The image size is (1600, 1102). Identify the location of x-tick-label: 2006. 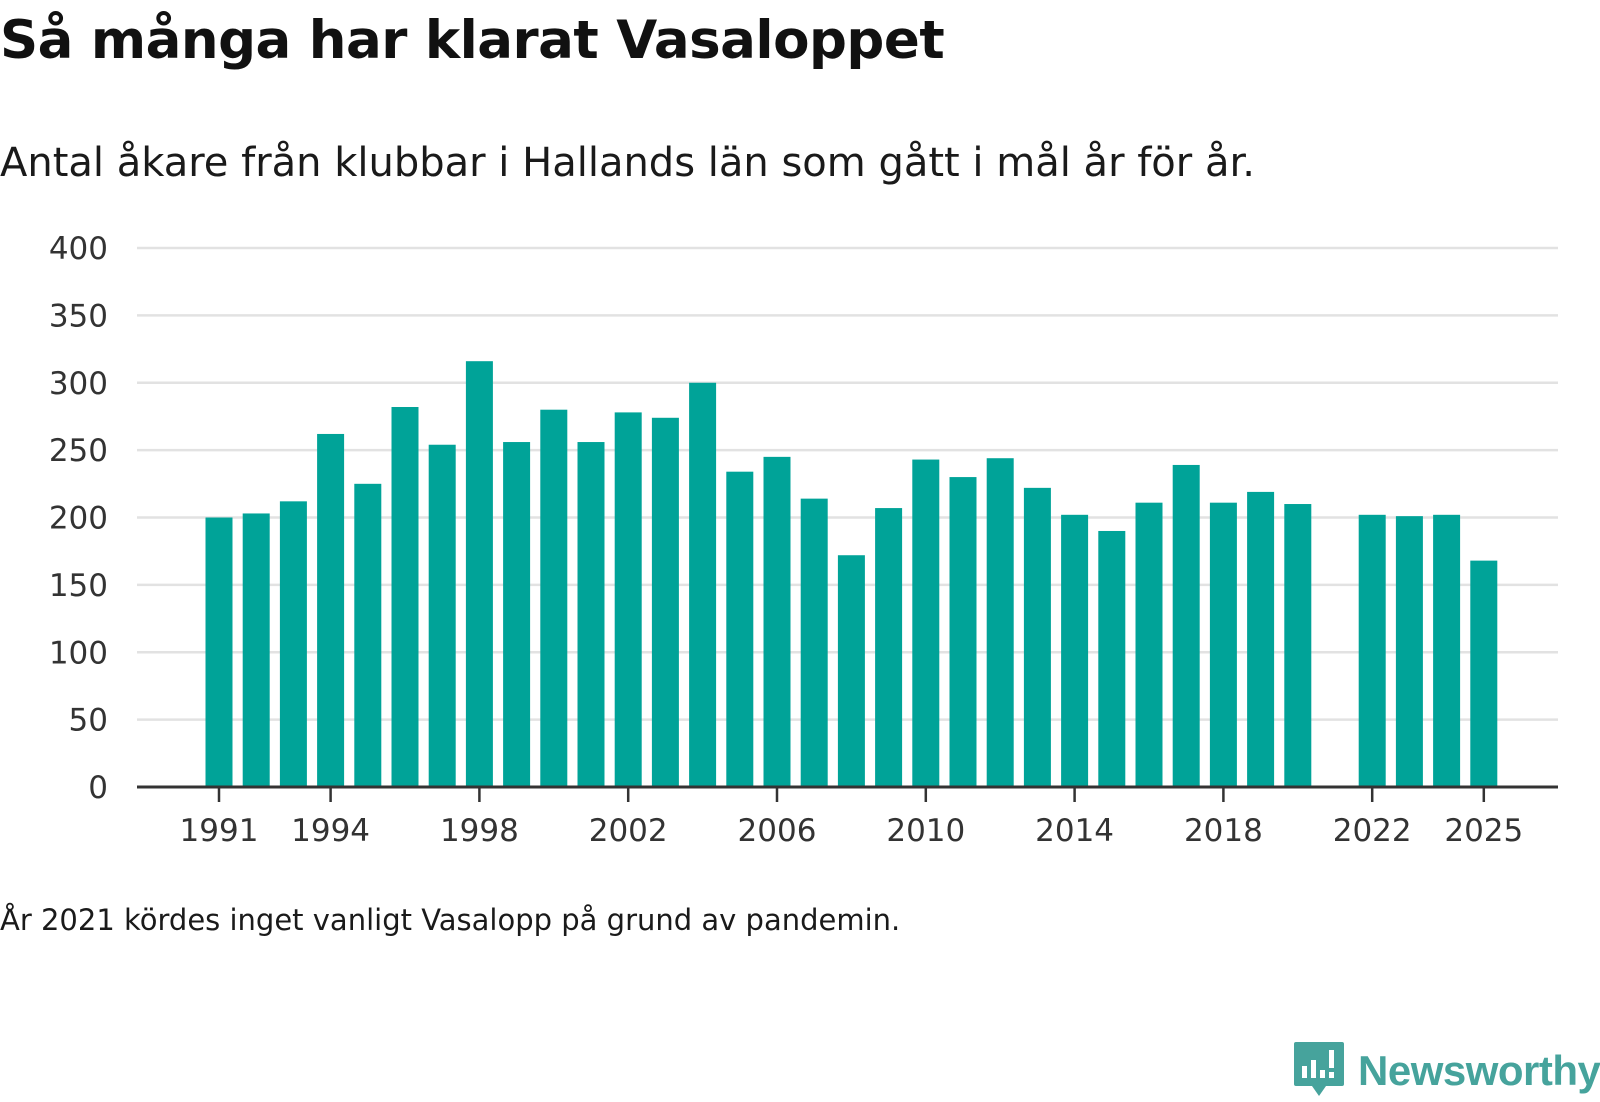
(777, 831).